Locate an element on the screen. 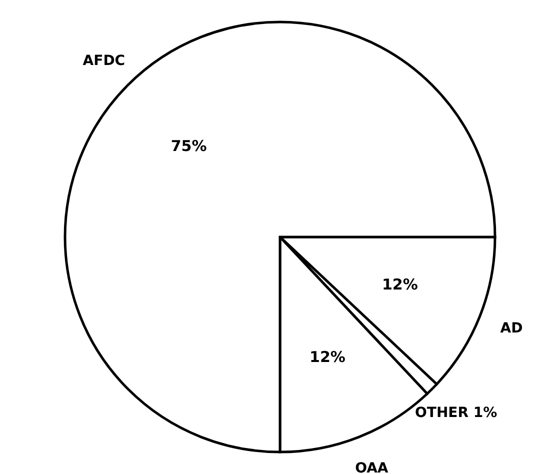 The height and width of the screenshot is (474, 560). data-label: 75% is located at coordinates (188, 145).